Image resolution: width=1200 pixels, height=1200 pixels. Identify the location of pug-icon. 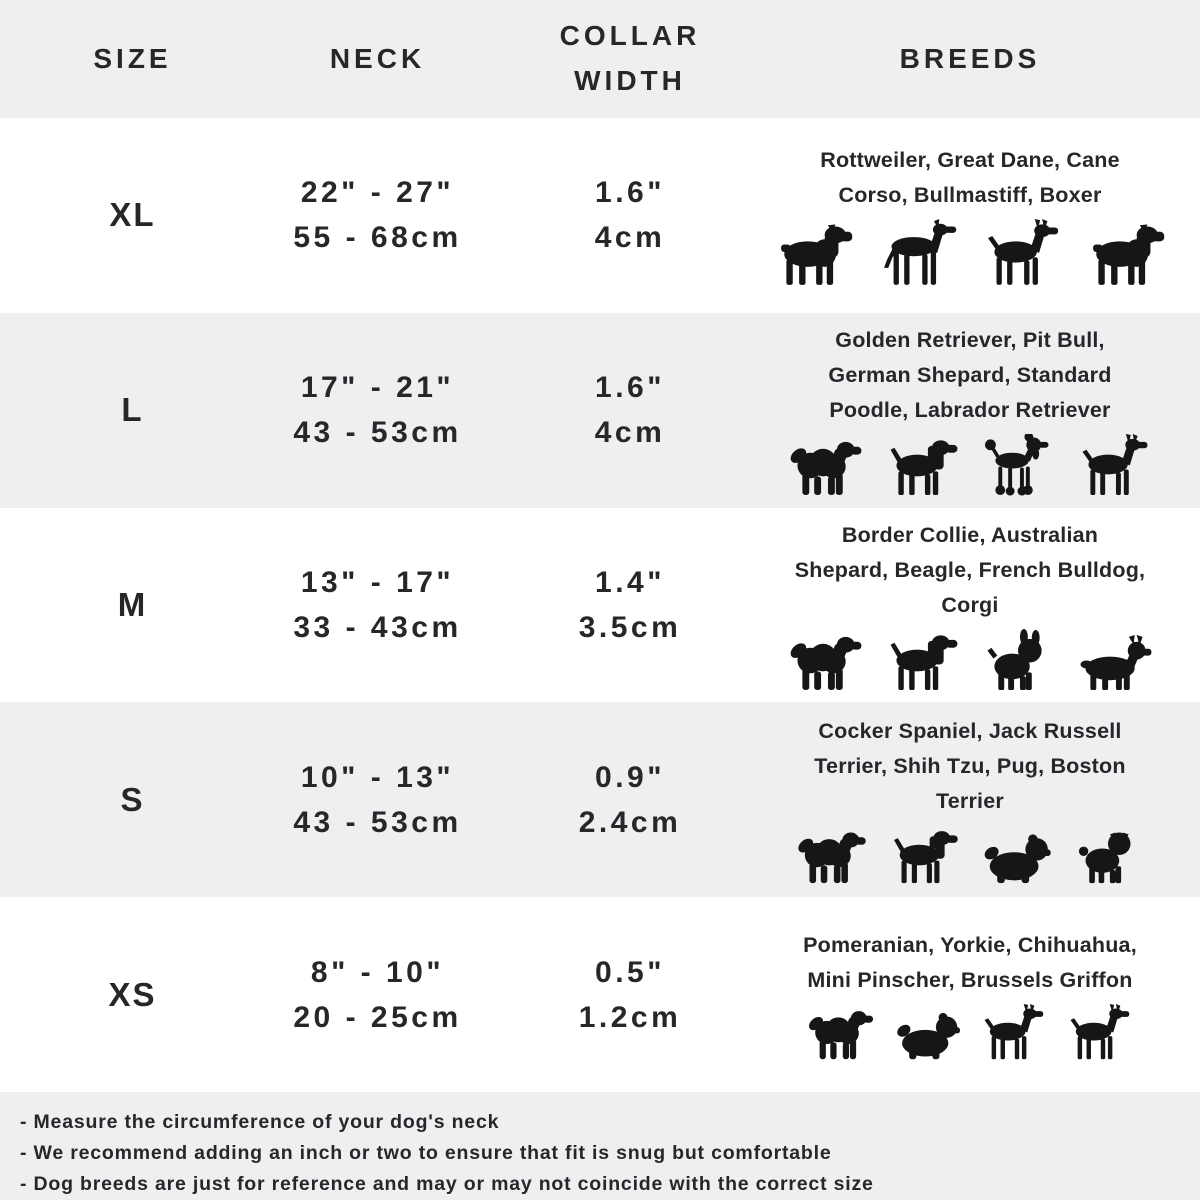
(1108, 855).